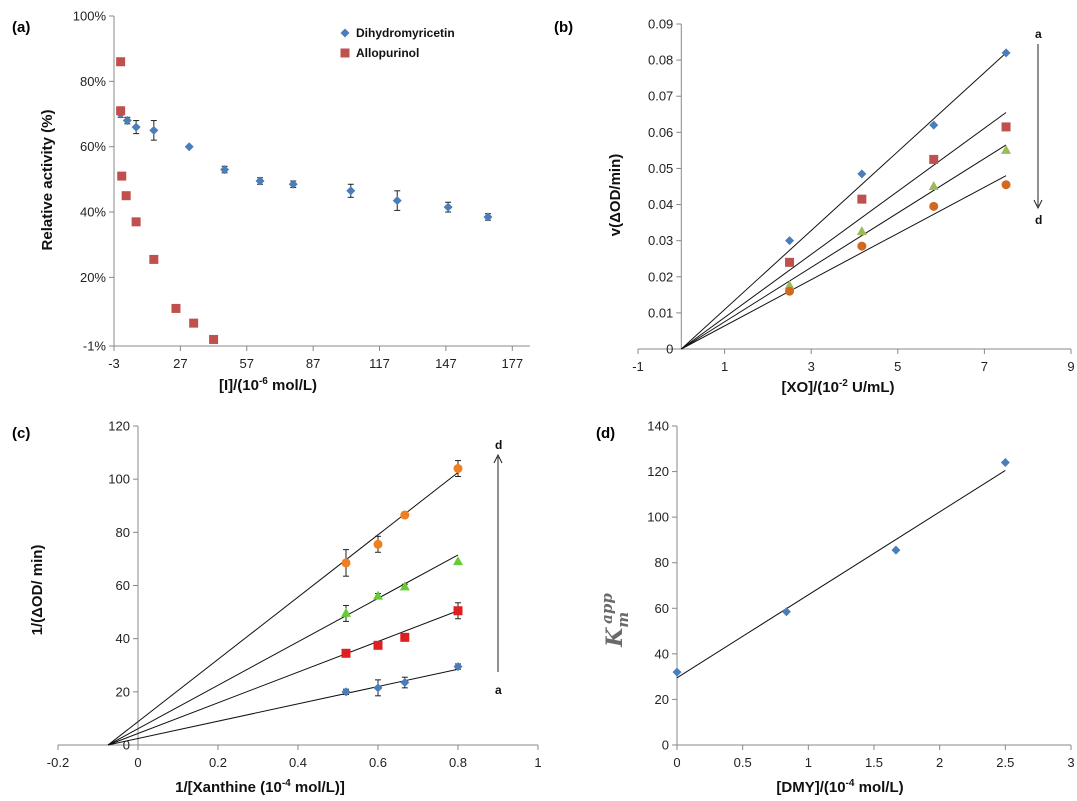 This screenshot has width=1077, height=801. What do you see at coordinates (660, 204) in the screenshot?
I see `y-tick-label: 0.04` at bounding box center [660, 204].